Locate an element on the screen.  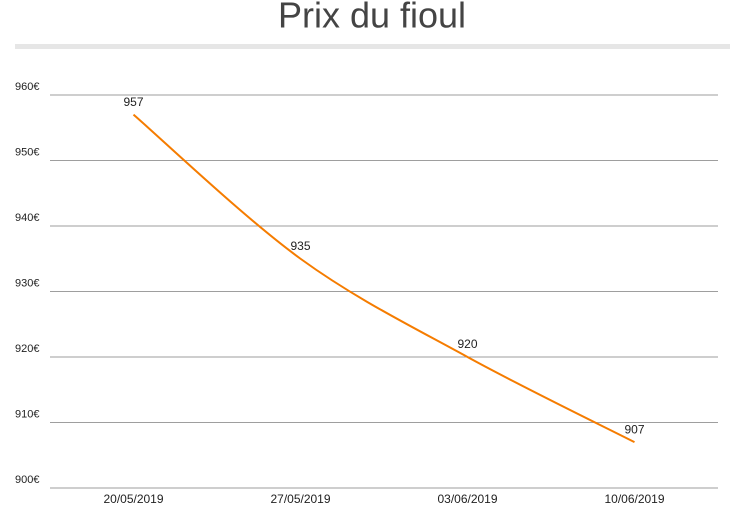
data-label: 935 is located at coordinates (300, 246).